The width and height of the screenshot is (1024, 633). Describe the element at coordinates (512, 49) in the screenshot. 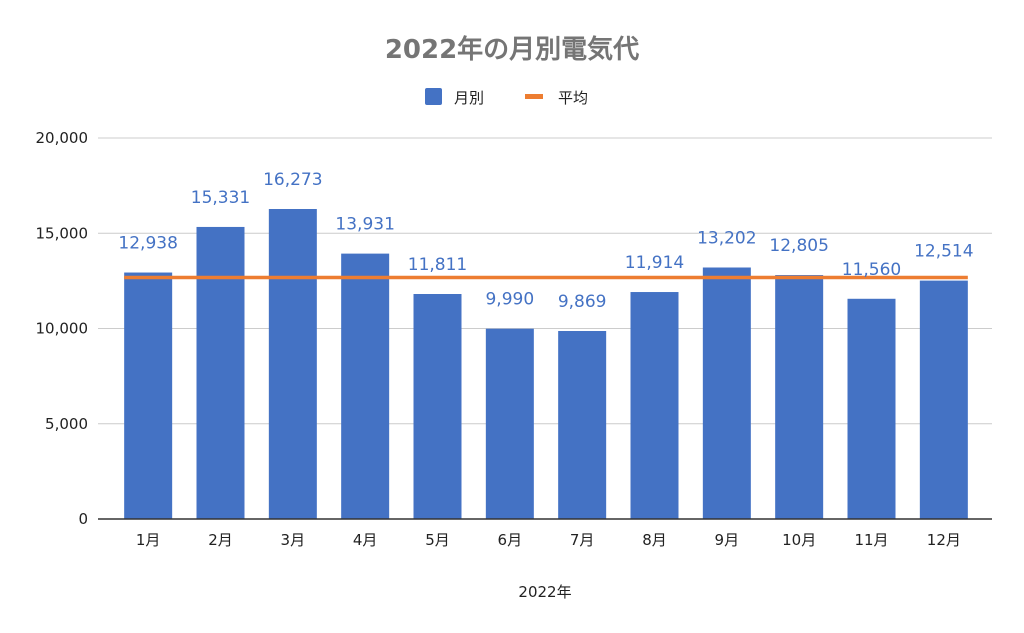

I see `chart-title: 2022年の月別電気代` at that location.